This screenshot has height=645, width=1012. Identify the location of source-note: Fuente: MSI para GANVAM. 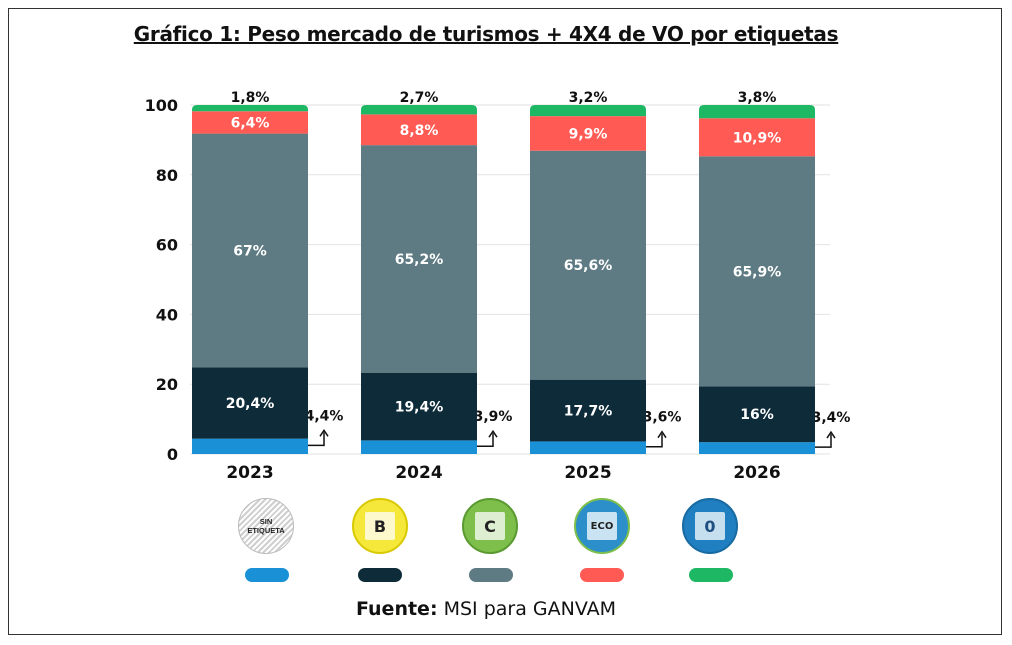
(486, 609).